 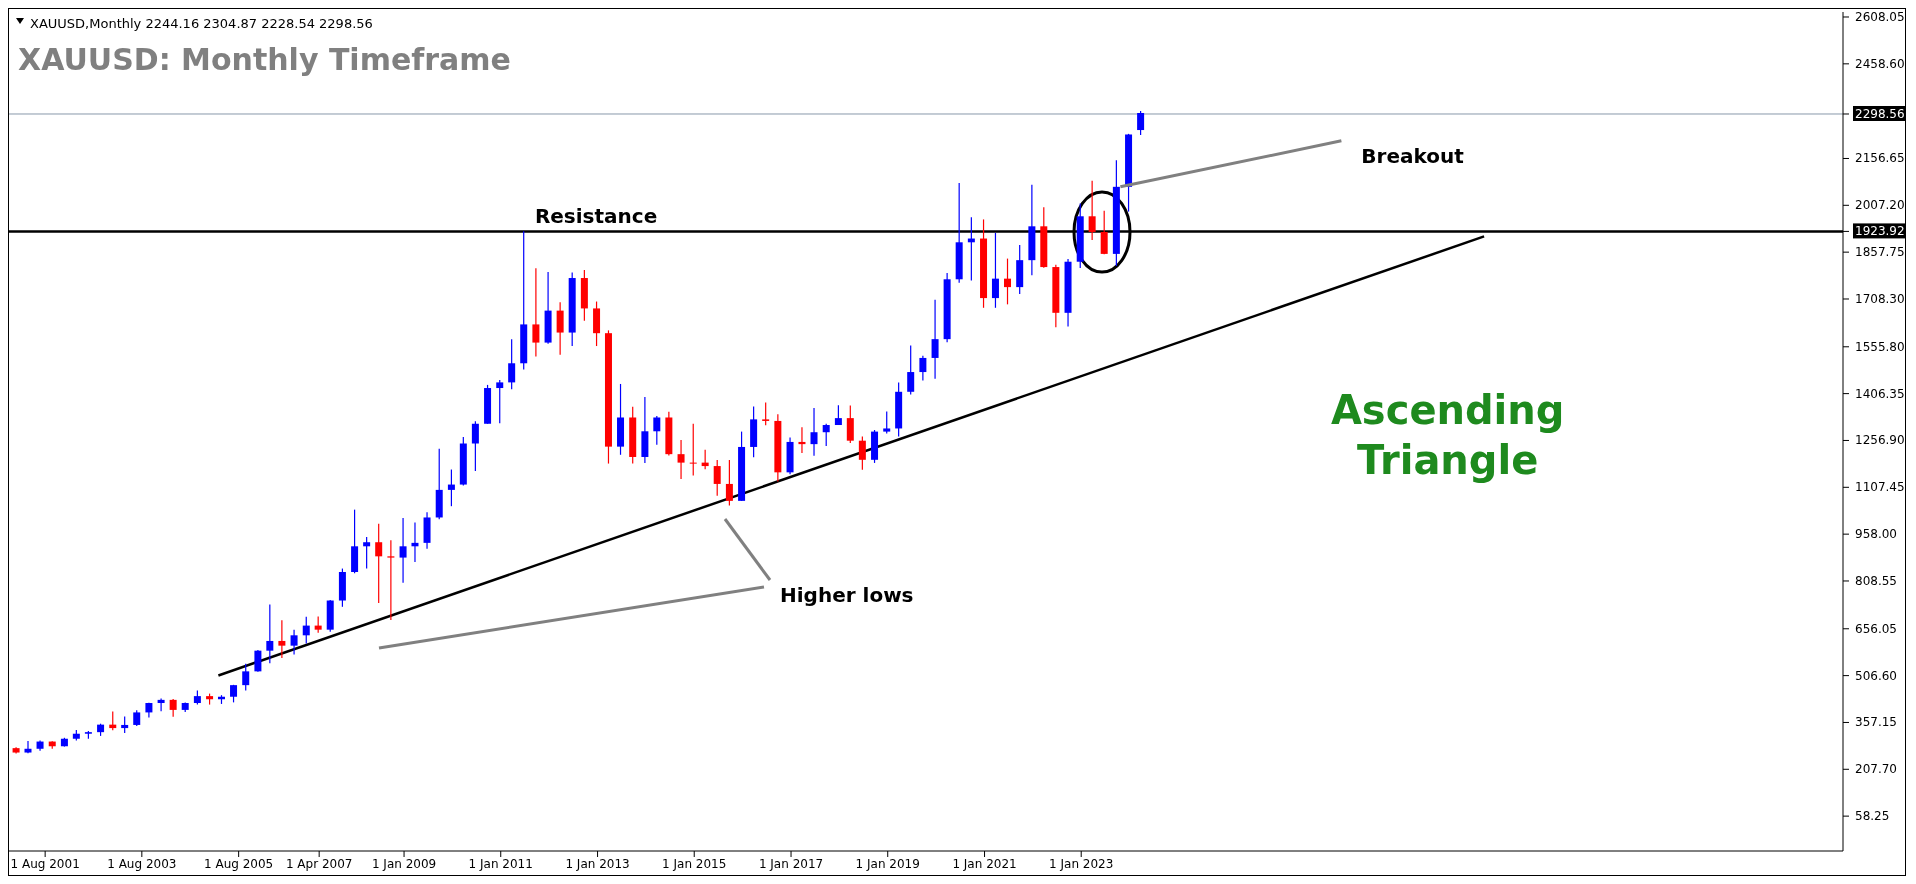 What do you see at coordinates (1876, 628) in the screenshot?
I see `y-tick-label: 656.05` at bounding box center [1876, 628].